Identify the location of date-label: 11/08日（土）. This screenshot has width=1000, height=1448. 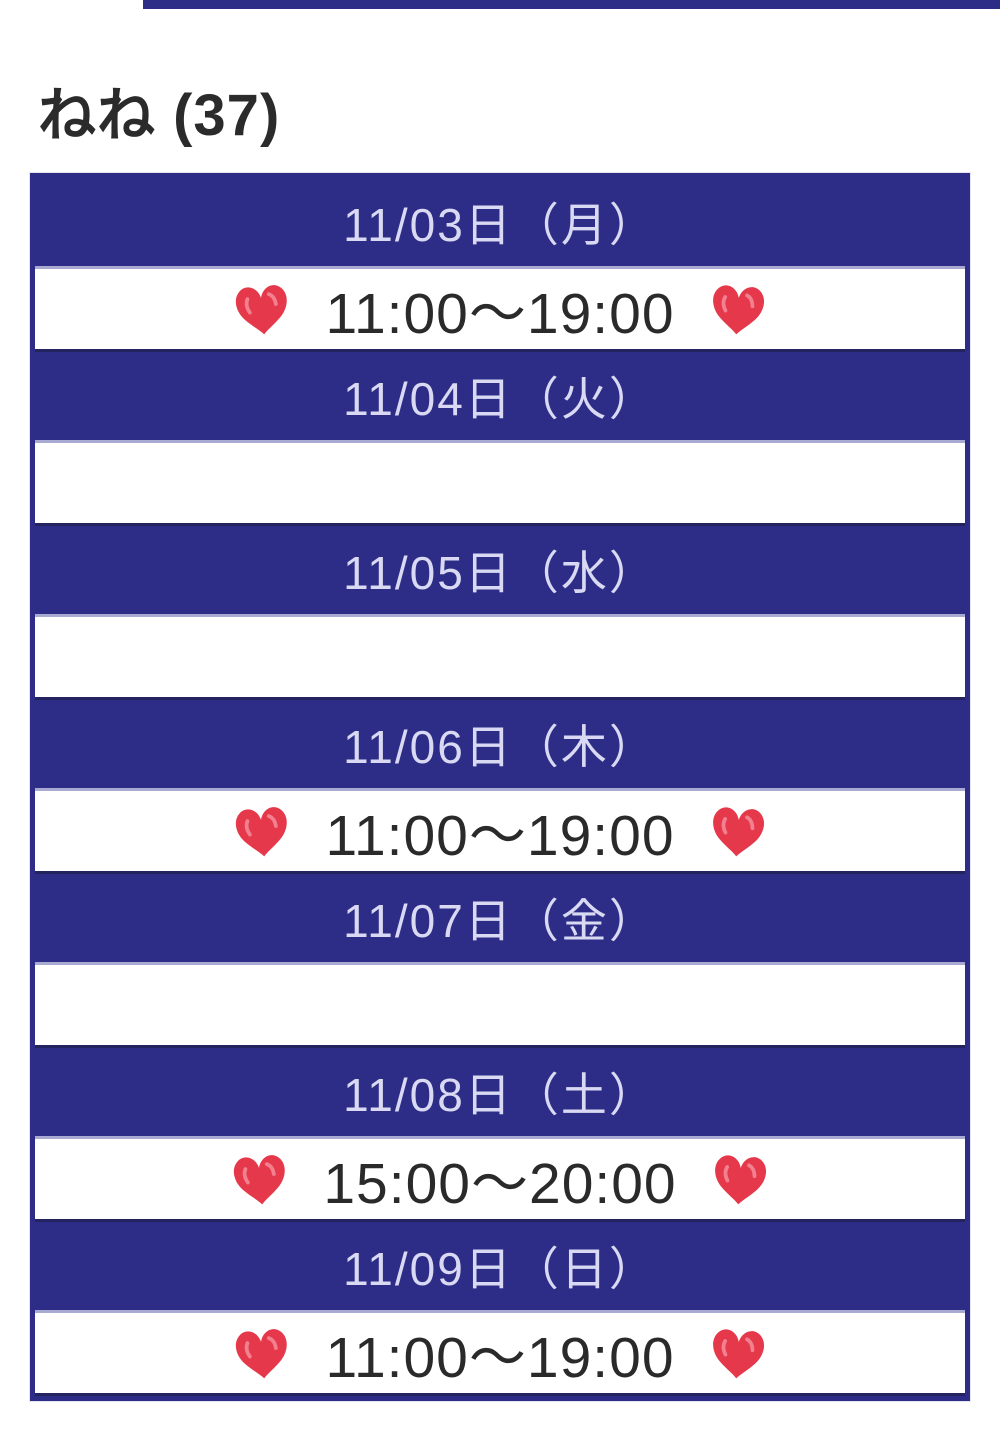
(500, 1095).